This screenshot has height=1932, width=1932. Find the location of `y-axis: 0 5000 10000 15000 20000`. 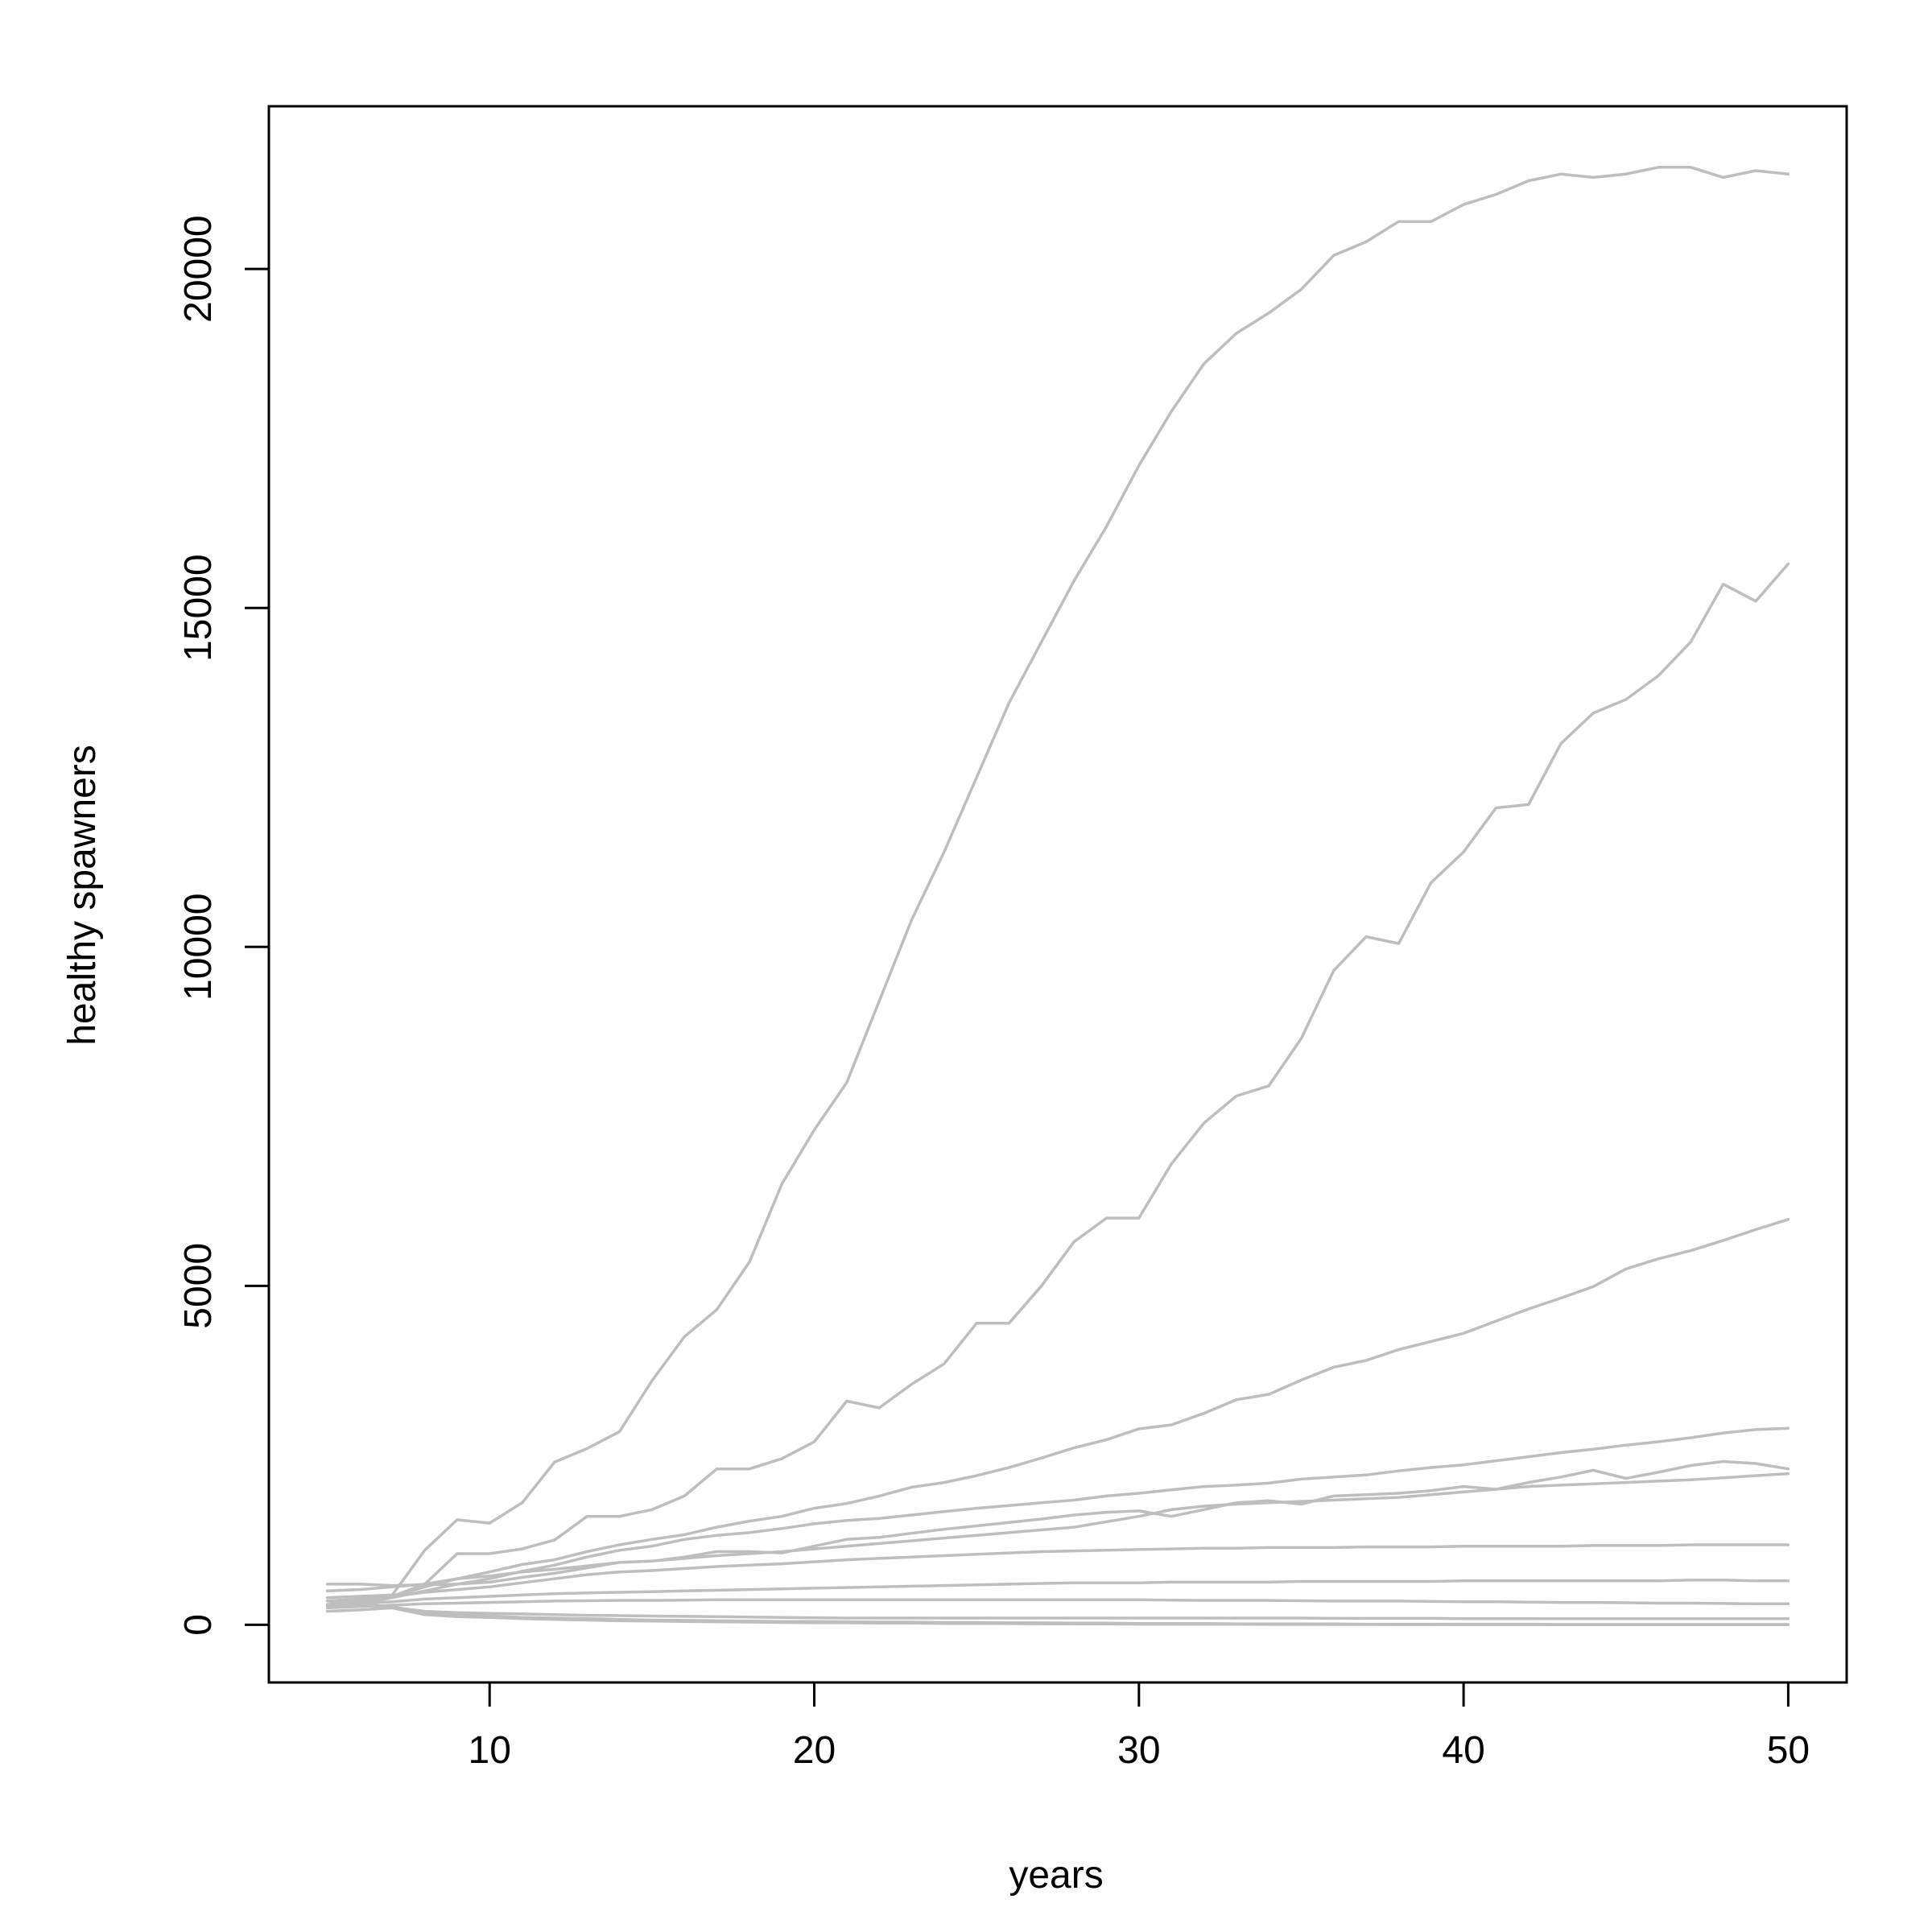

y-axis: 0 5000 10000 15000 20000 is located at coordinates (223, 926).